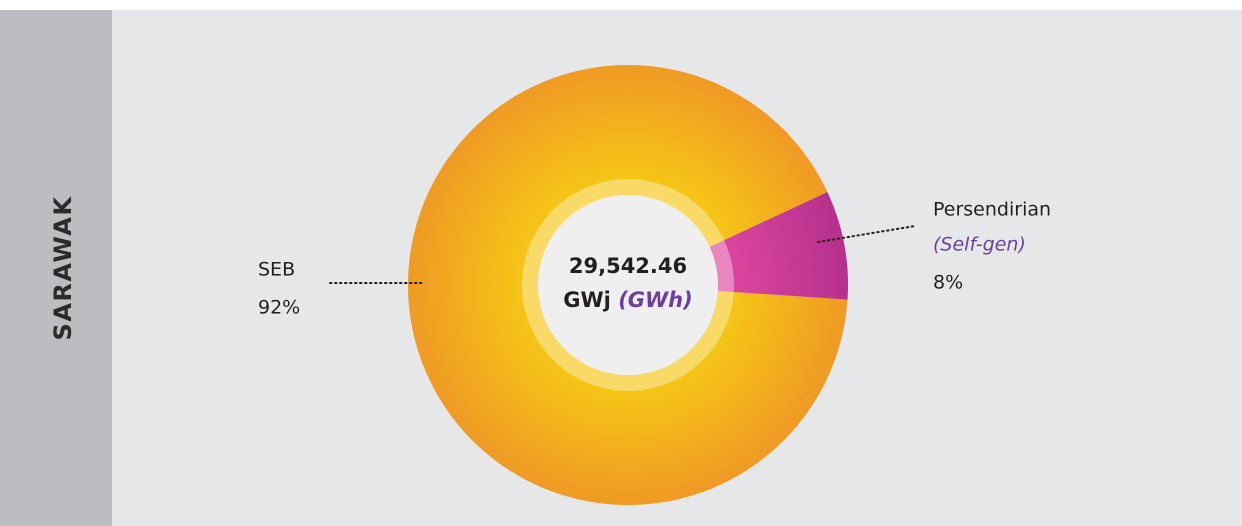  What do you see at coordinates (276, 270) in the screenshot?
I see `category-label: SEB` at bounding box center [276, 270].